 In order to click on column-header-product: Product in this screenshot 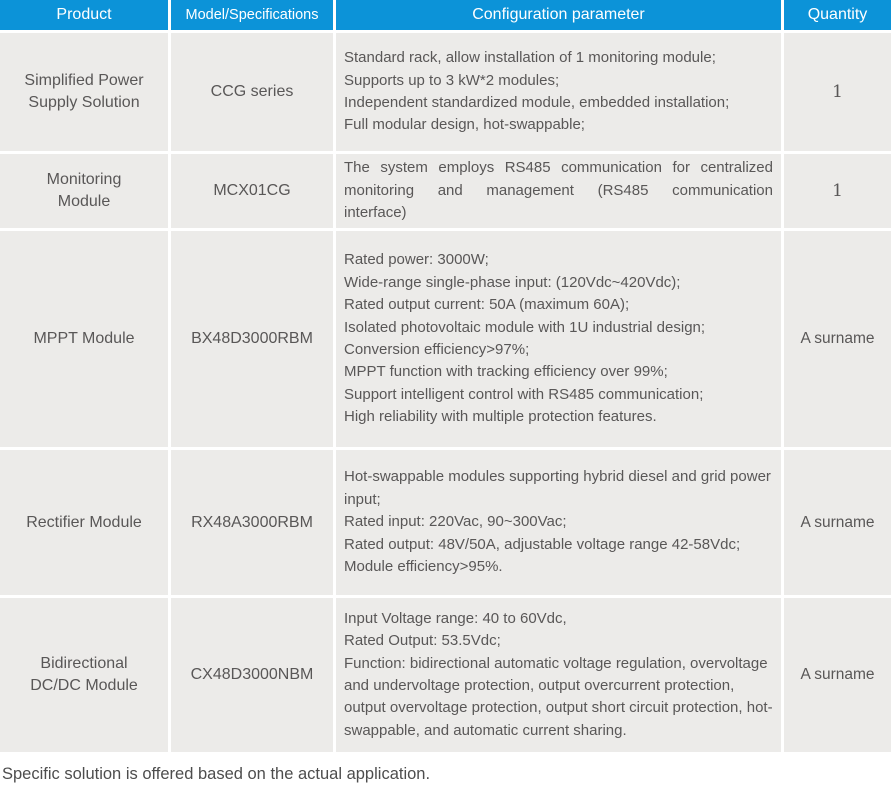, I will do `click(84, 15)`.